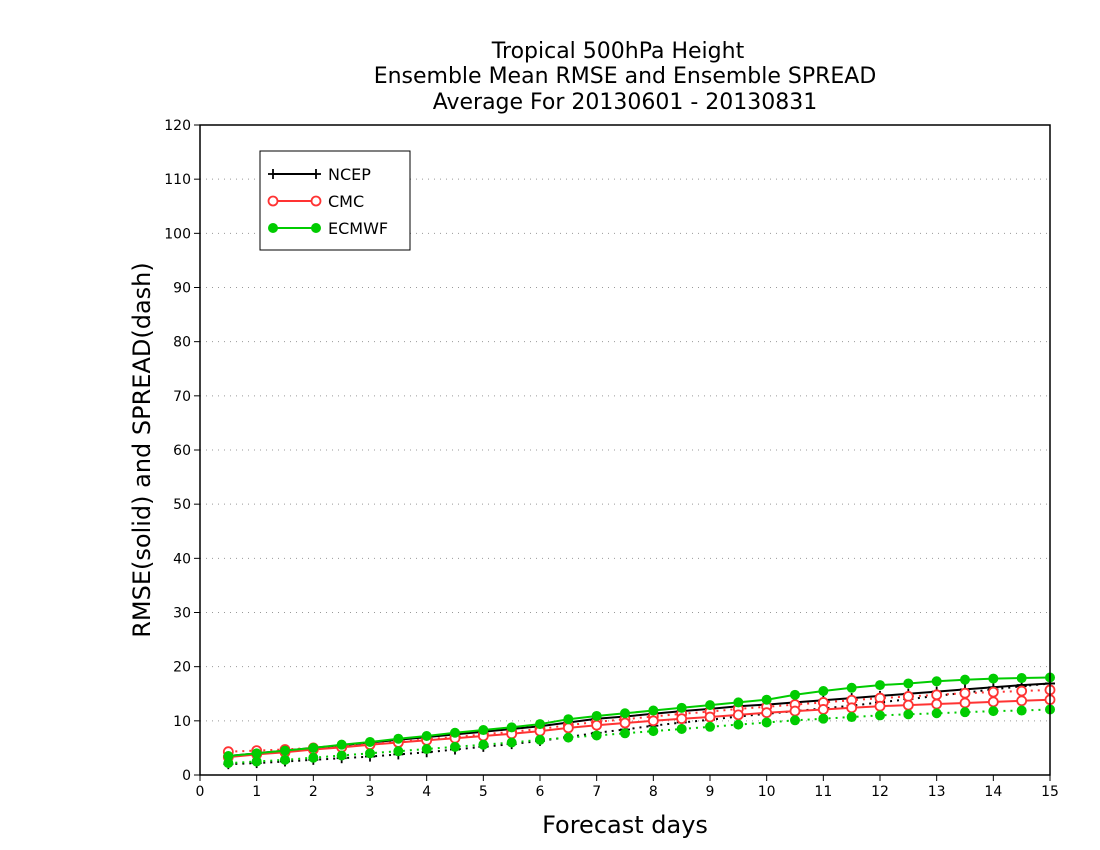 The height and width of the screenshot is (850, 1100). I want to click on x-tick-label: 11, so click(823, 792).